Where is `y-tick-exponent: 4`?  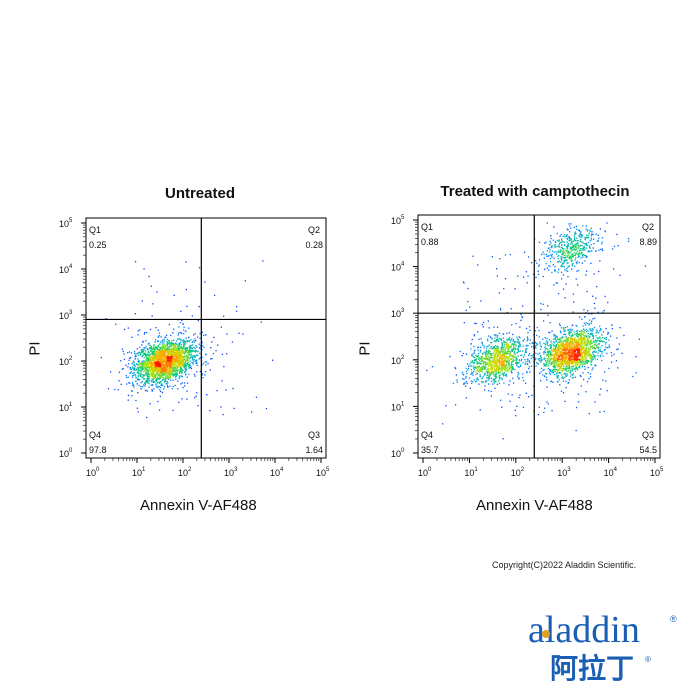 y-tick-exponent: 4 is located at coordinates (71, 267).